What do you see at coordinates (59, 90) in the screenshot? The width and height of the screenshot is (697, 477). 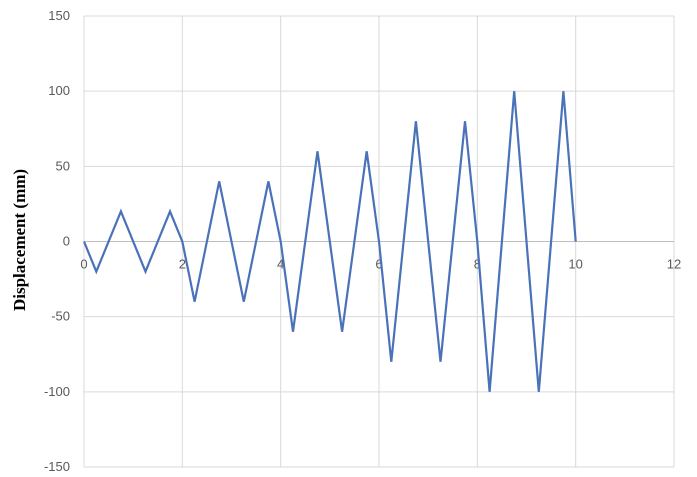 I see `y-tick-label: 100` at bounding box center [59, 90].